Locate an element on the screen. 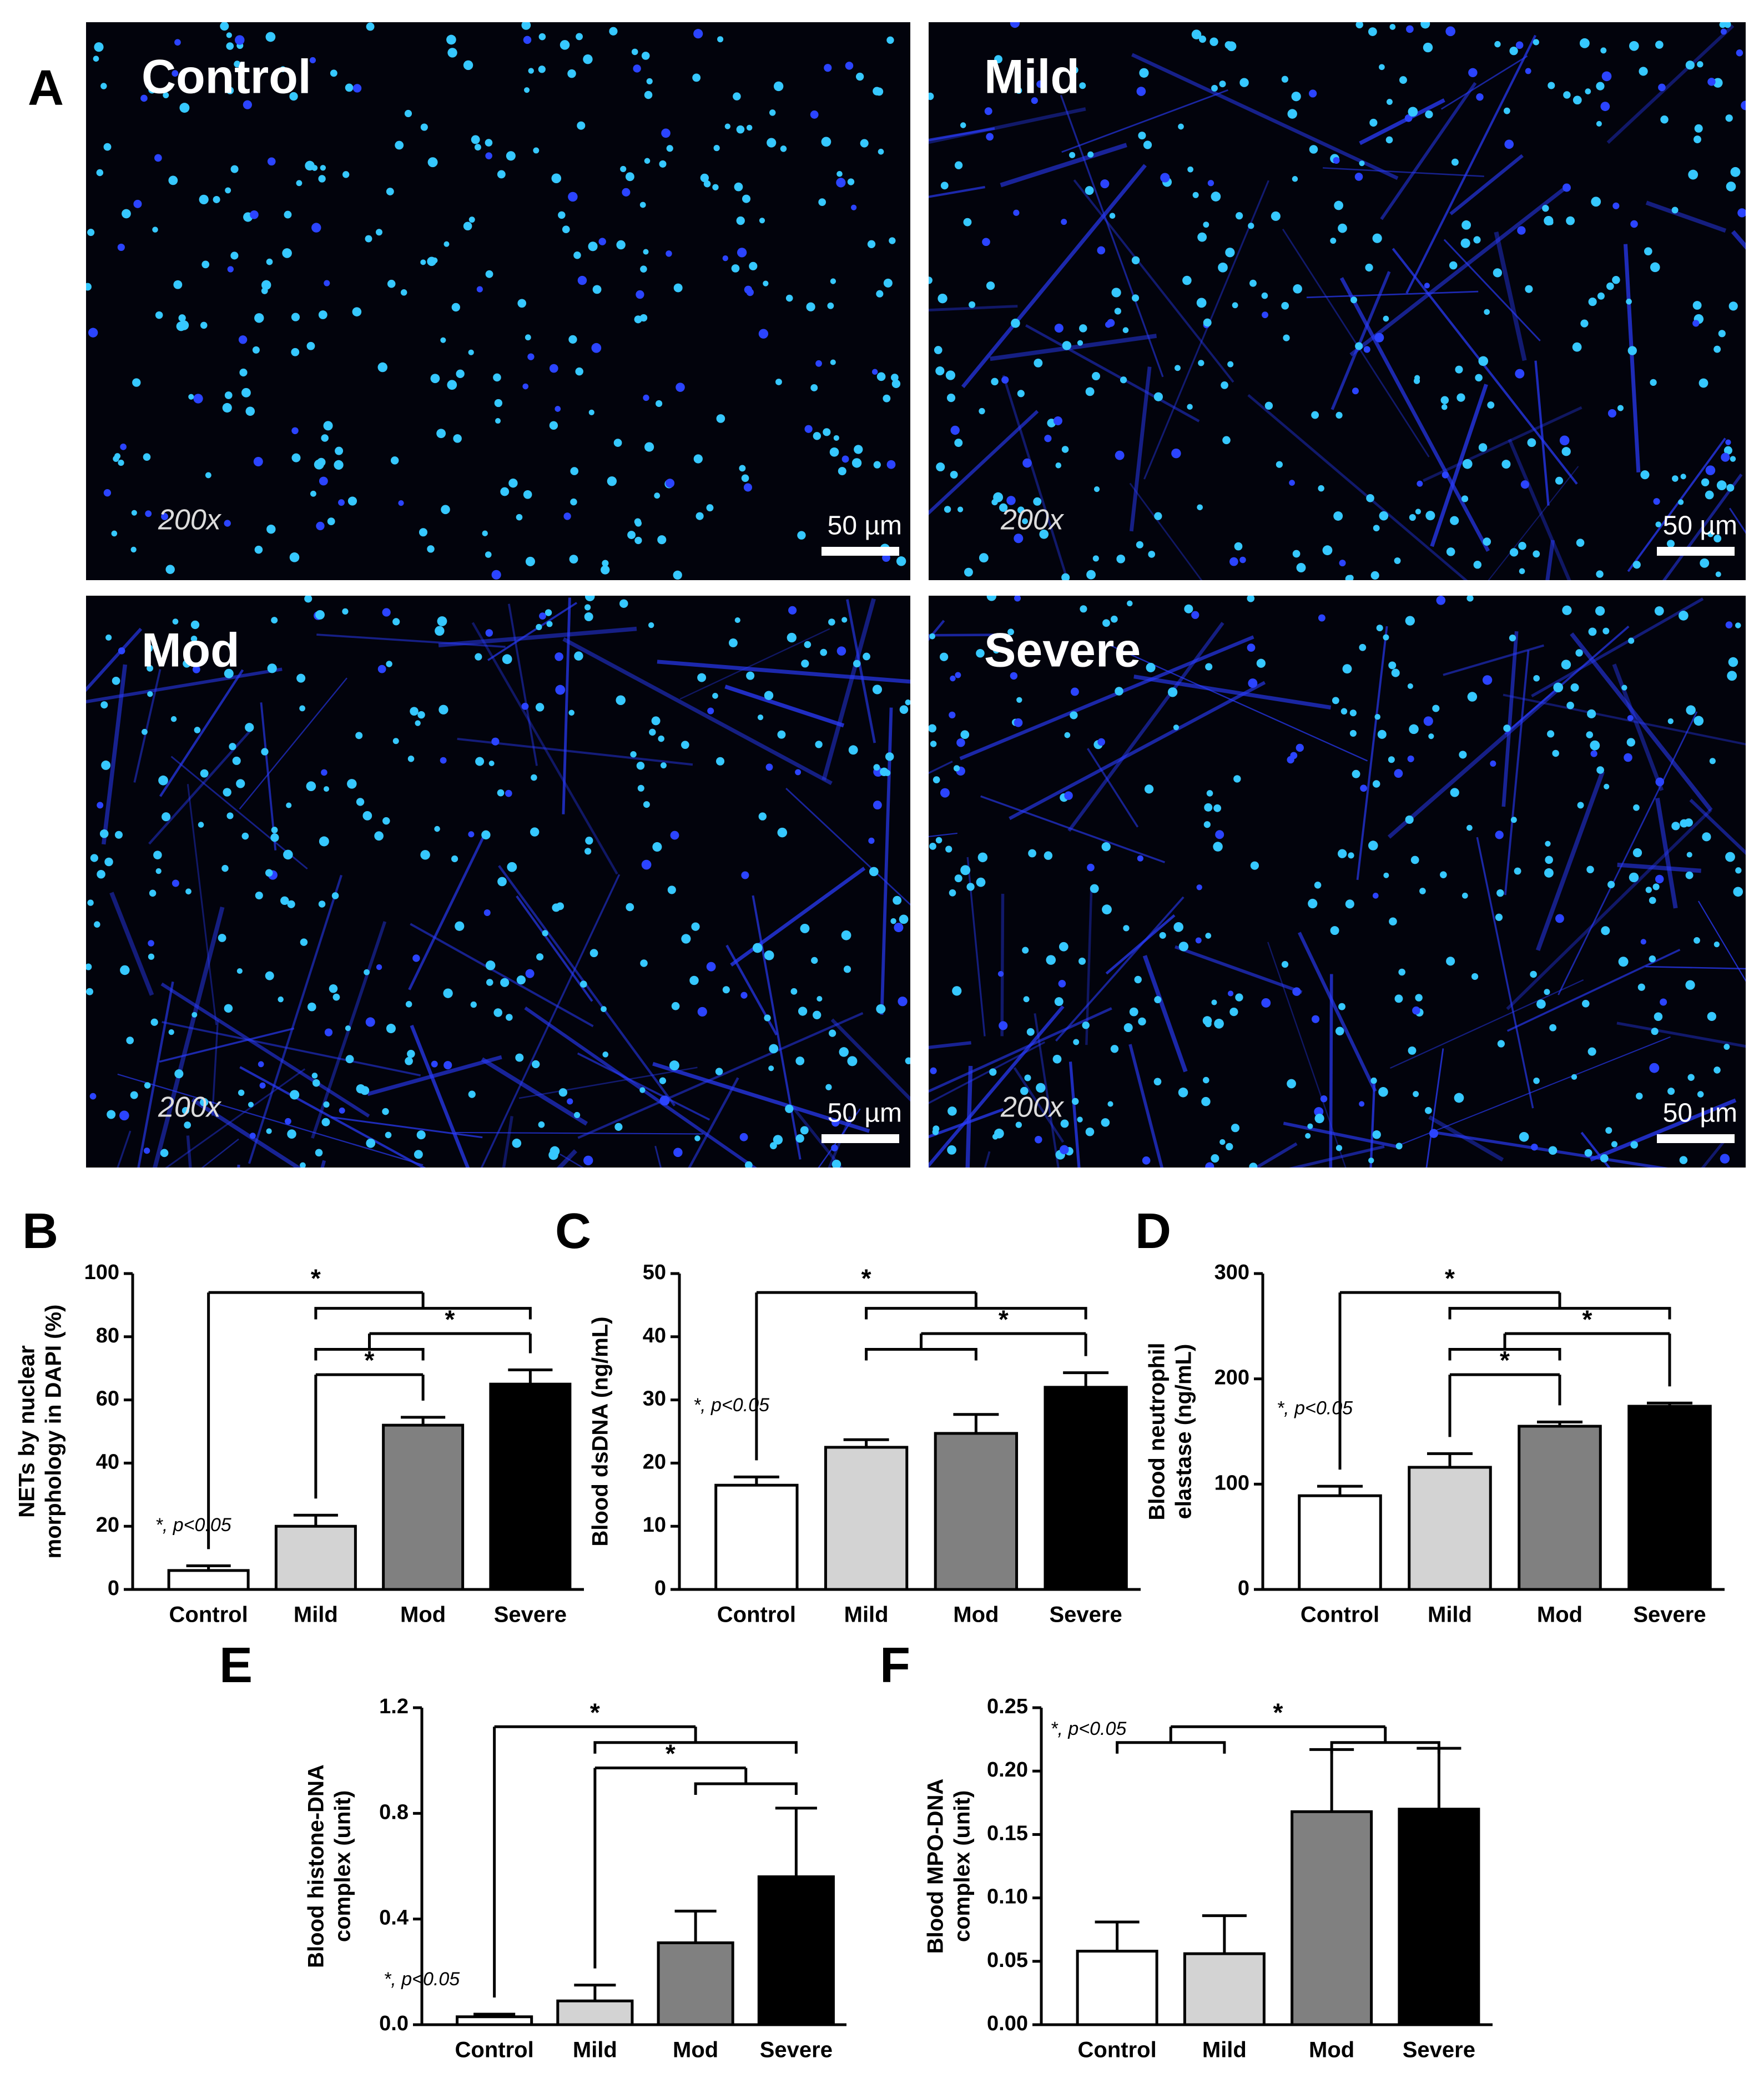  bar is located at coordinates (695, 1983).